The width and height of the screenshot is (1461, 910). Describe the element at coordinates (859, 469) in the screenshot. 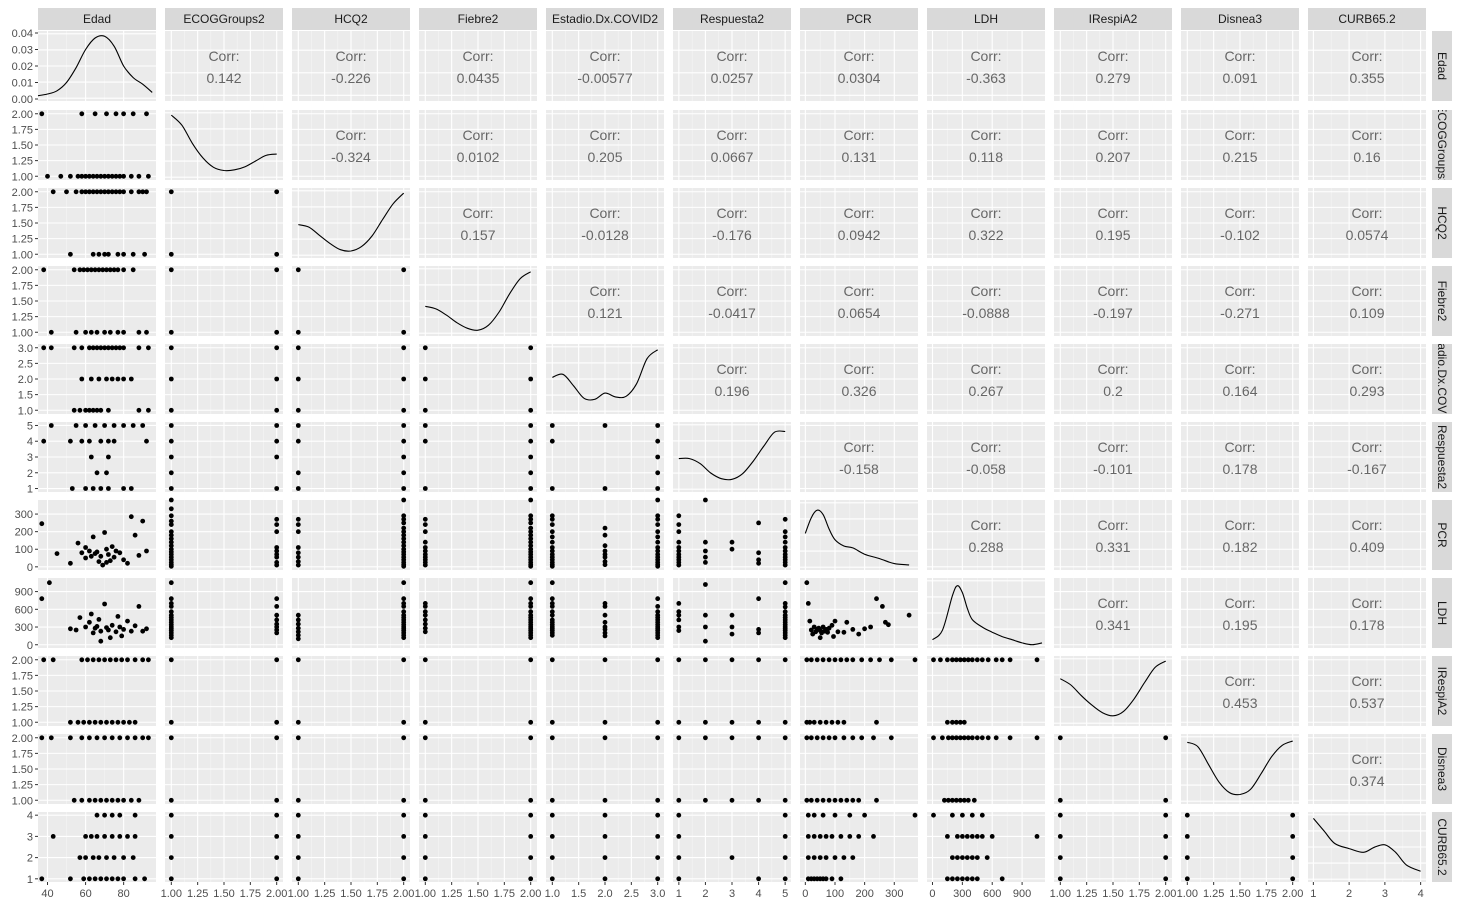

I see `correlation-value: -0.158` at that location.